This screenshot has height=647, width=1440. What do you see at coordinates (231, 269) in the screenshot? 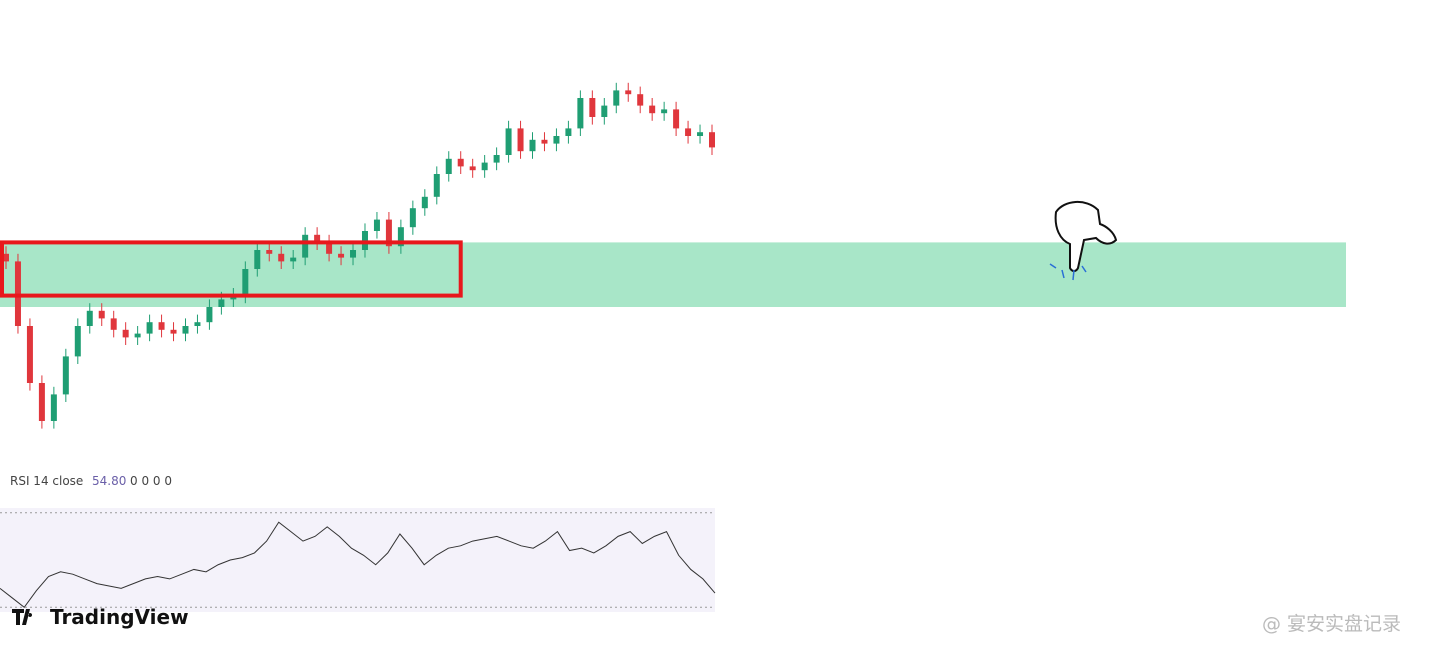
I see `highlight-box` at bounding box center [231, 269].